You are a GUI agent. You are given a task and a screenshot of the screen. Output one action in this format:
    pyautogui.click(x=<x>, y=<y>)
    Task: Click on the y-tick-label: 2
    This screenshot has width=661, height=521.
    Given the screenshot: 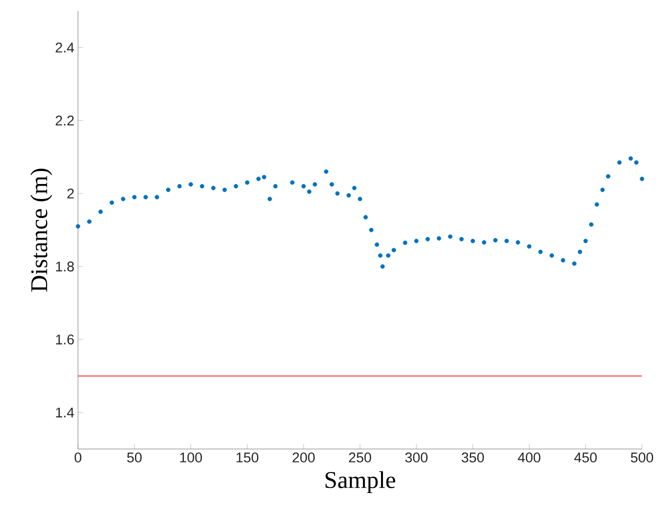 What is the action you would take?
    pyautogui.click(x=70, y=193)
    